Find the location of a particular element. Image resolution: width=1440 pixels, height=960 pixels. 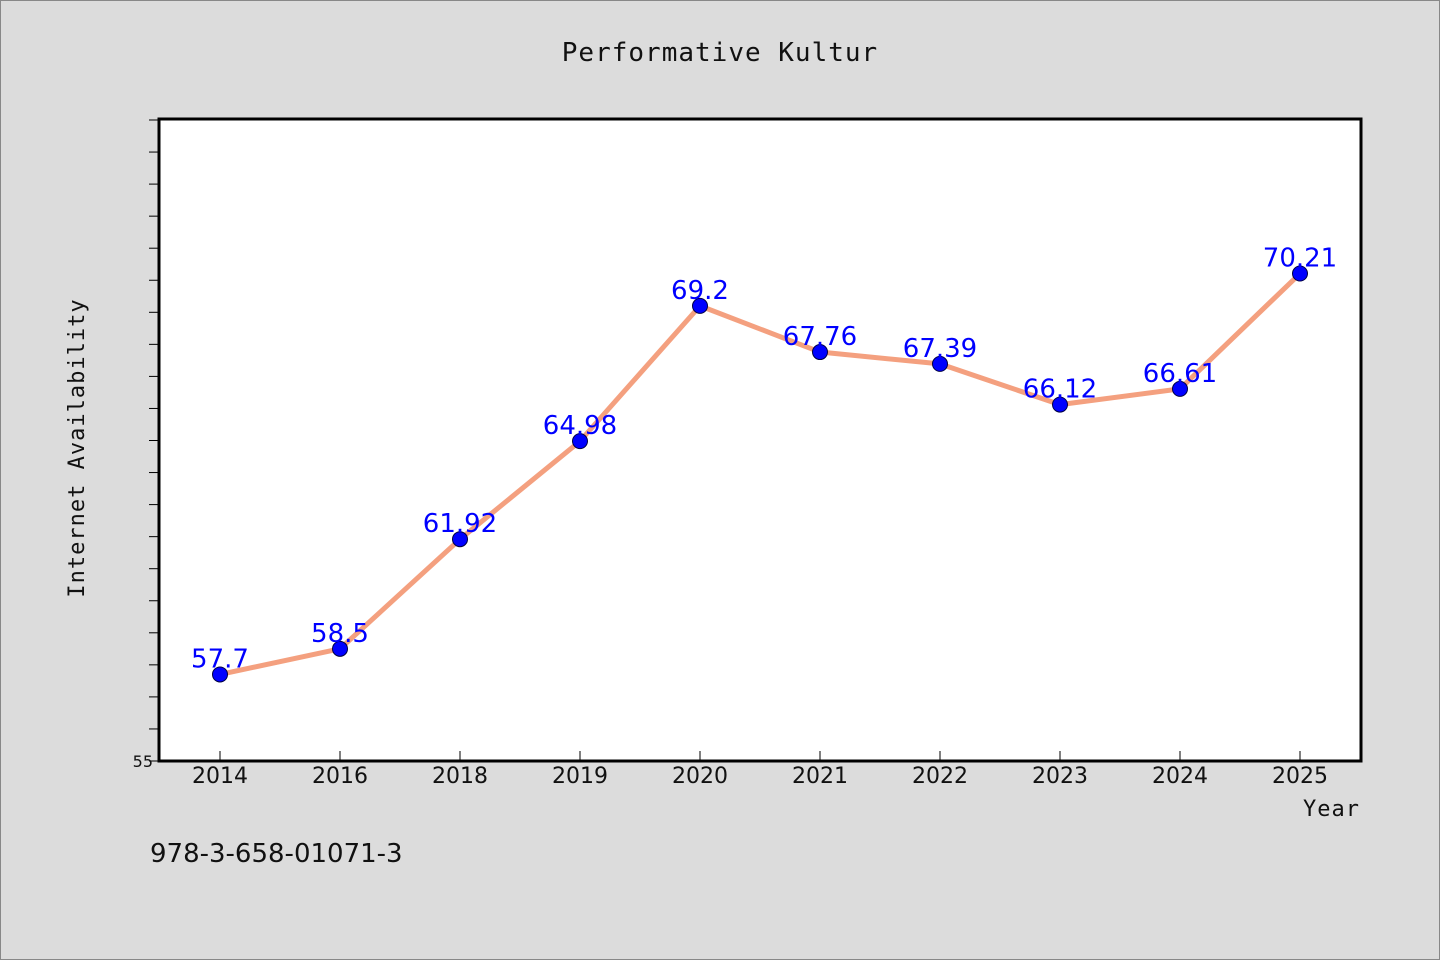

x-tick-label: 2018 is located at coordinates (460, 776).